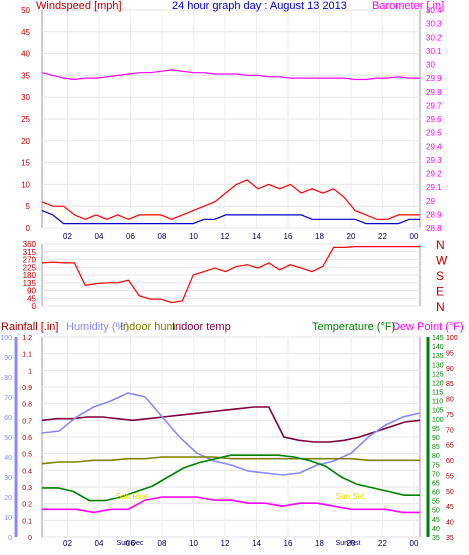 The image size is (469, 555). I want to click on x-tick-label: 08, so click(162, 236).